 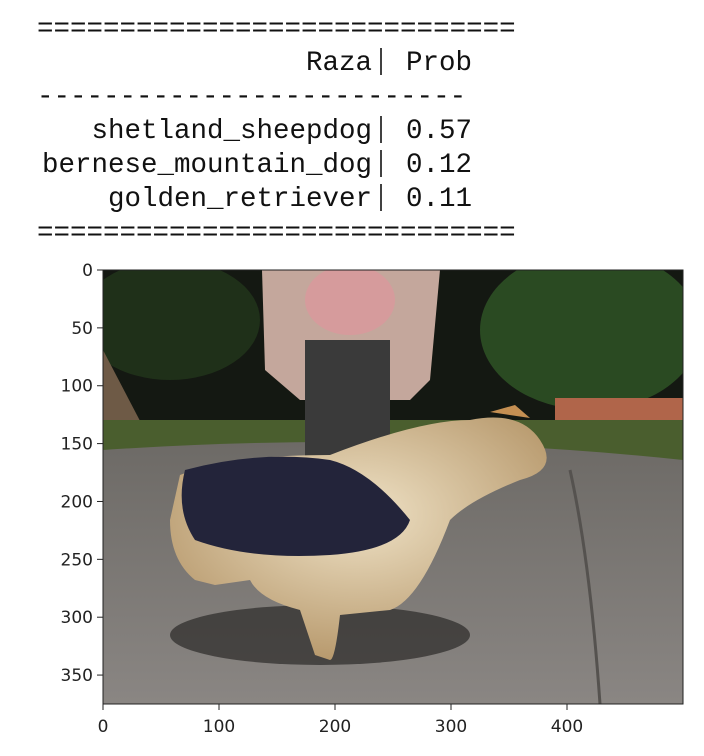 What do you see at coordinates (207, 165) in the screenshot?
I see `column-label: bernese_mountain_dog` at bounding box center [207, 165].